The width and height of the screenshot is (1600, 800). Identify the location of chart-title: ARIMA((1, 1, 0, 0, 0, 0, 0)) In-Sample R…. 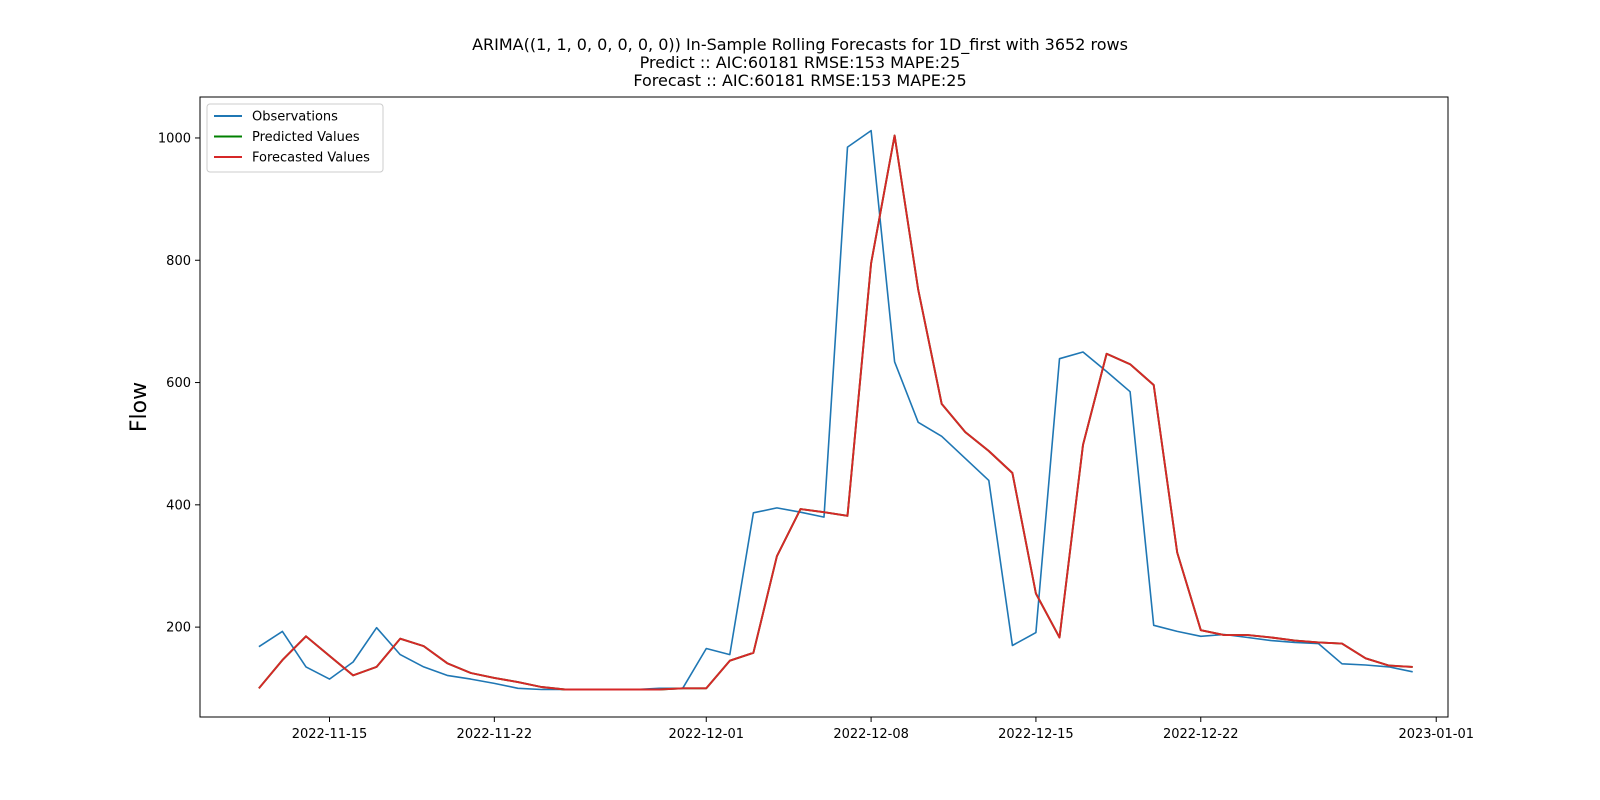
(800, 44).